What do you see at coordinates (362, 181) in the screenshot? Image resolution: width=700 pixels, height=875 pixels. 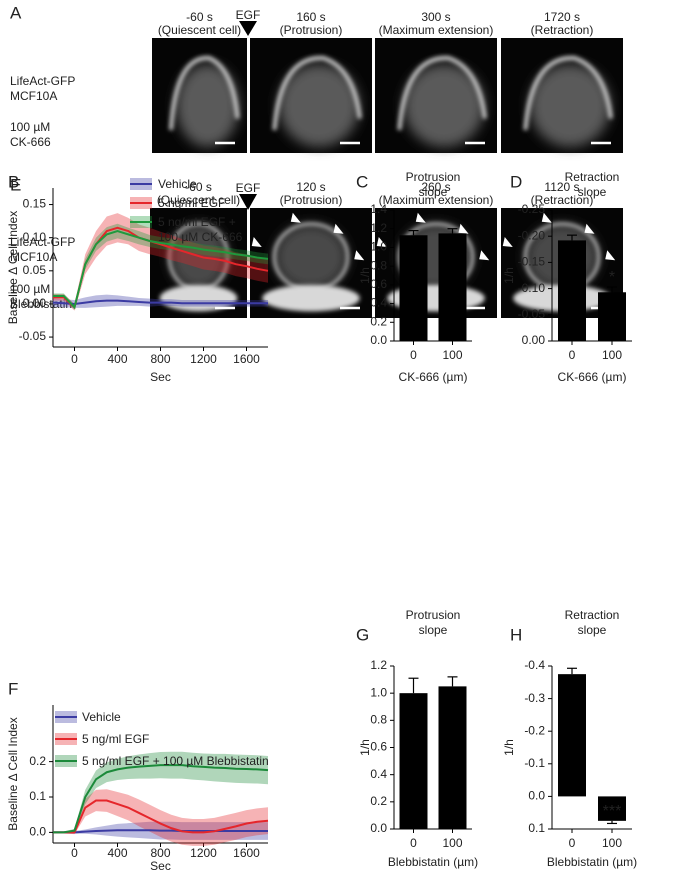 I see `panel-letter: C` at bounding box center [362, 181].